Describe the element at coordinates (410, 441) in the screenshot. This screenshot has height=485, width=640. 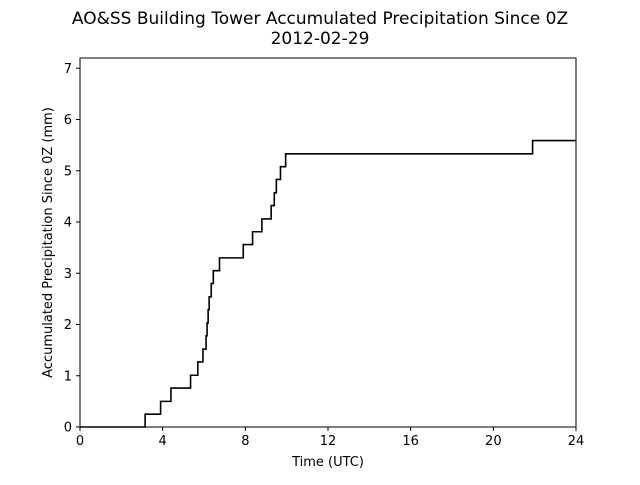
I see `x-tick-label: 16` at that location.